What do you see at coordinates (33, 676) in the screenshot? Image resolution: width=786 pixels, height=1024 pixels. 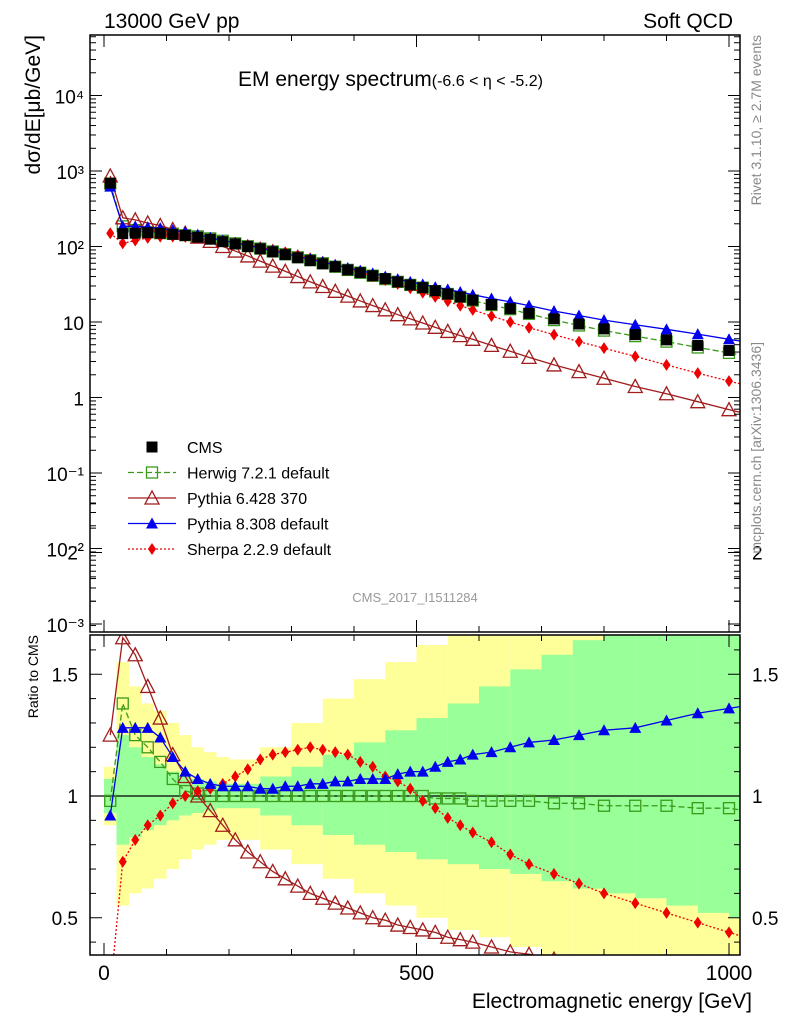 I see `ratio-ylabel: Ratio to CMS` at bounding box center [33, 676].